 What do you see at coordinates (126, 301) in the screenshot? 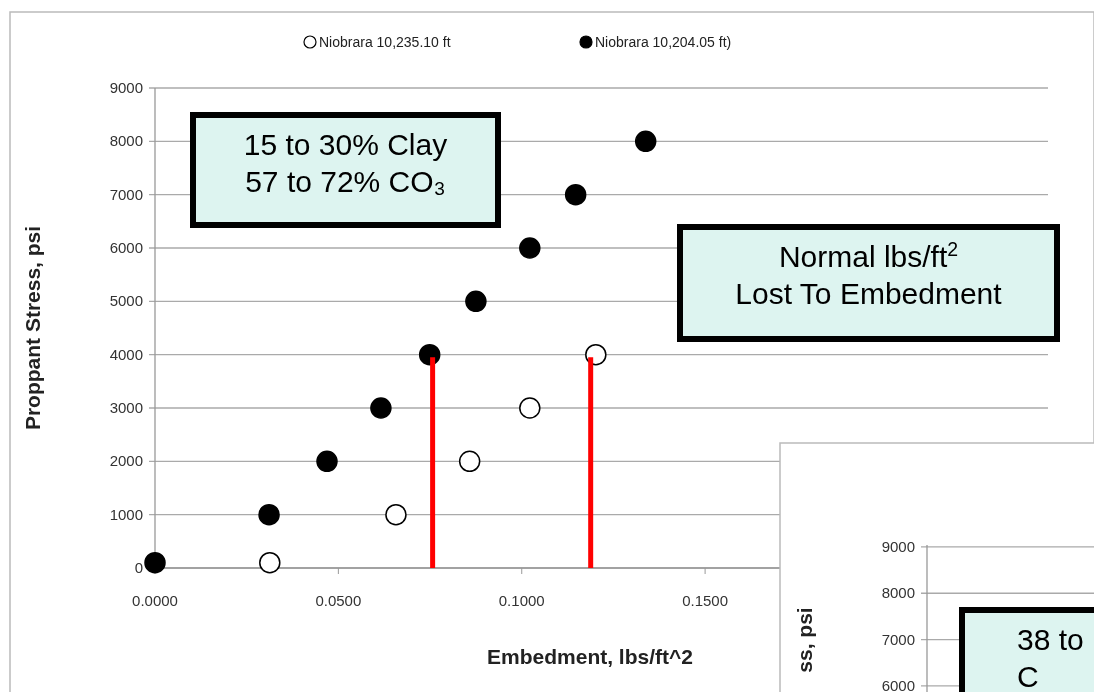
I see `y-tick-label: 5000` at bounding box center [126, 301].